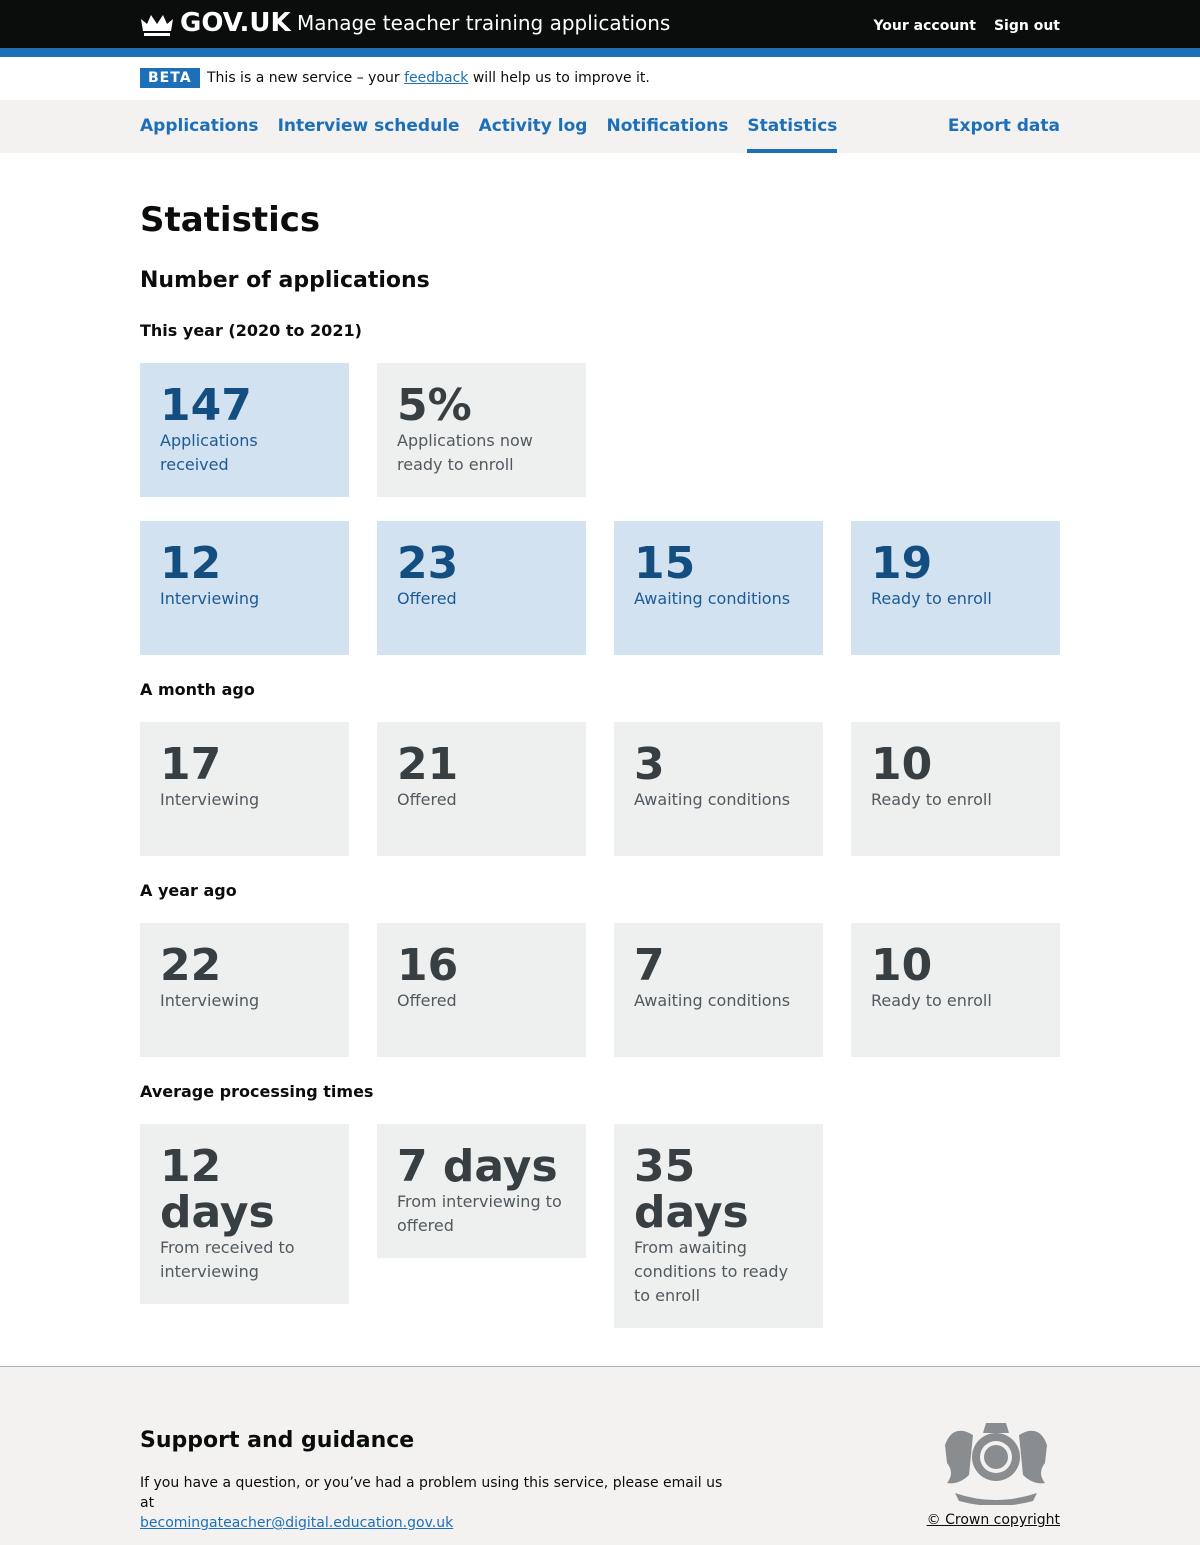 The width and height of the screenshot is (1200, 1545). Describe the element at coordinates (277, 1440) in the screenshot. I see `footer-title: Support and guidance` at that location.